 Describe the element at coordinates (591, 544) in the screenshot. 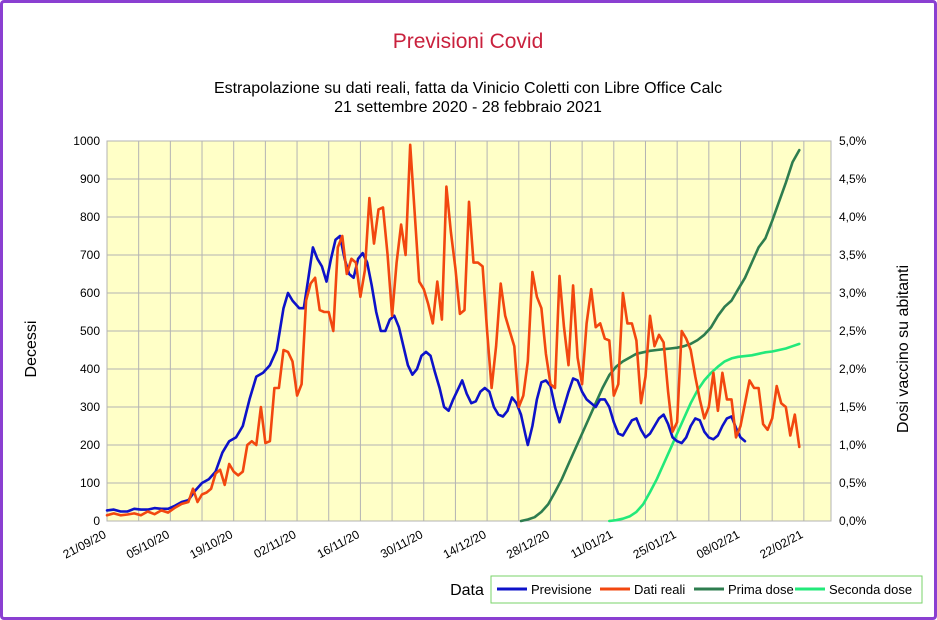

I see `x-tick-label: 11/01/21` at that location.